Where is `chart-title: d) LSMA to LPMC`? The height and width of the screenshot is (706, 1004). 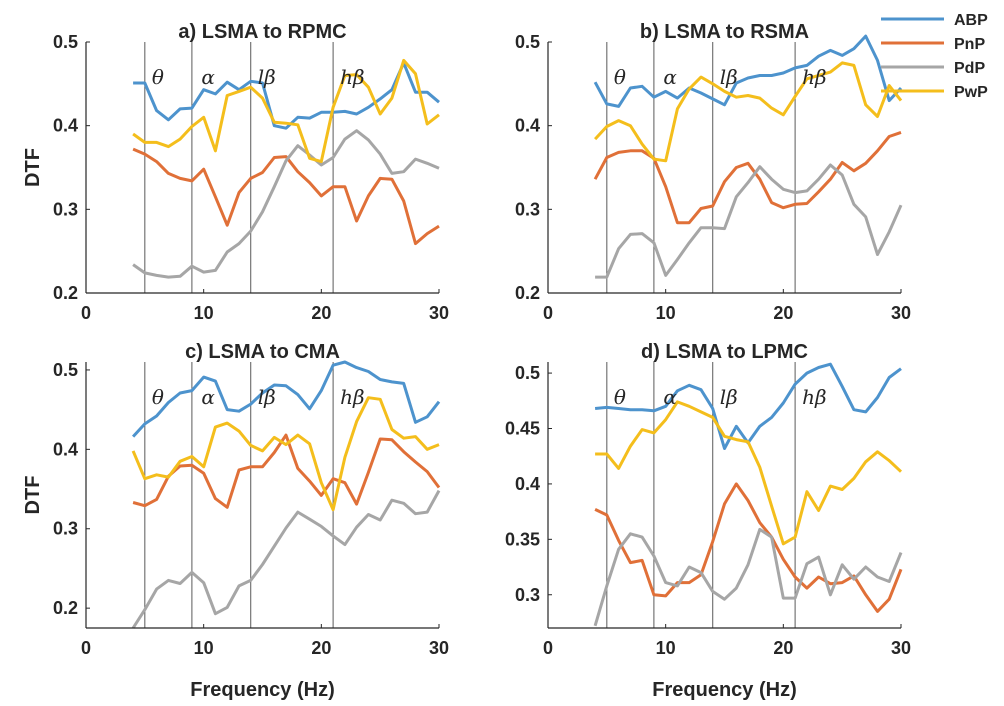
chart-title: d) LSMA to LPMC is located at coordinates (724, 352).